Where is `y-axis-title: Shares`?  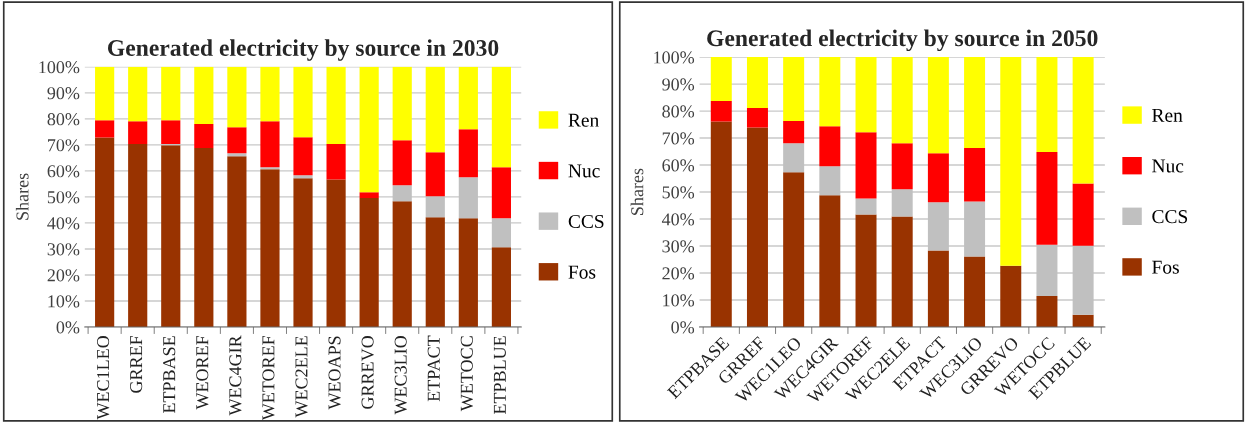 y-axis-title: Shares is located at coordinates (637, 191).